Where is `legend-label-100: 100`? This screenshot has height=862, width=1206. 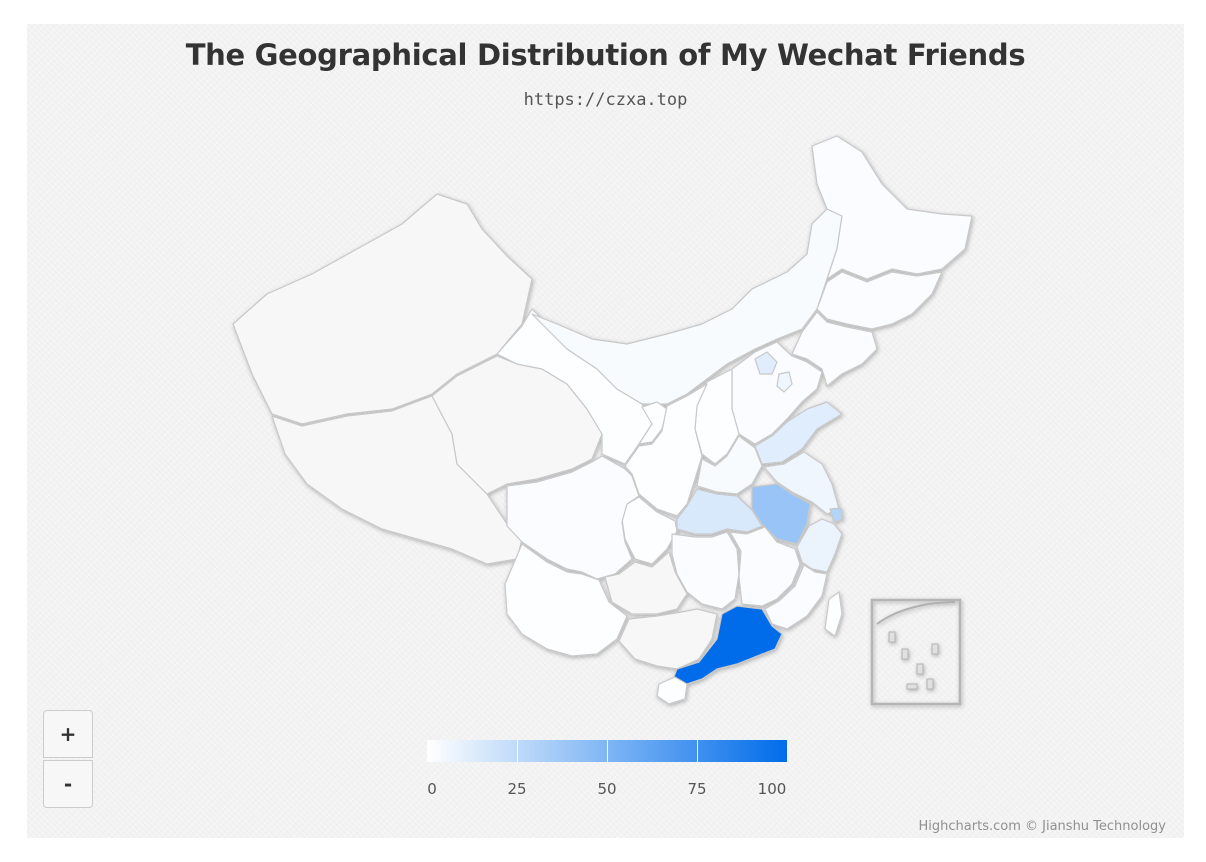
legend-label-100: 100 is located at coordinates (772, 789).